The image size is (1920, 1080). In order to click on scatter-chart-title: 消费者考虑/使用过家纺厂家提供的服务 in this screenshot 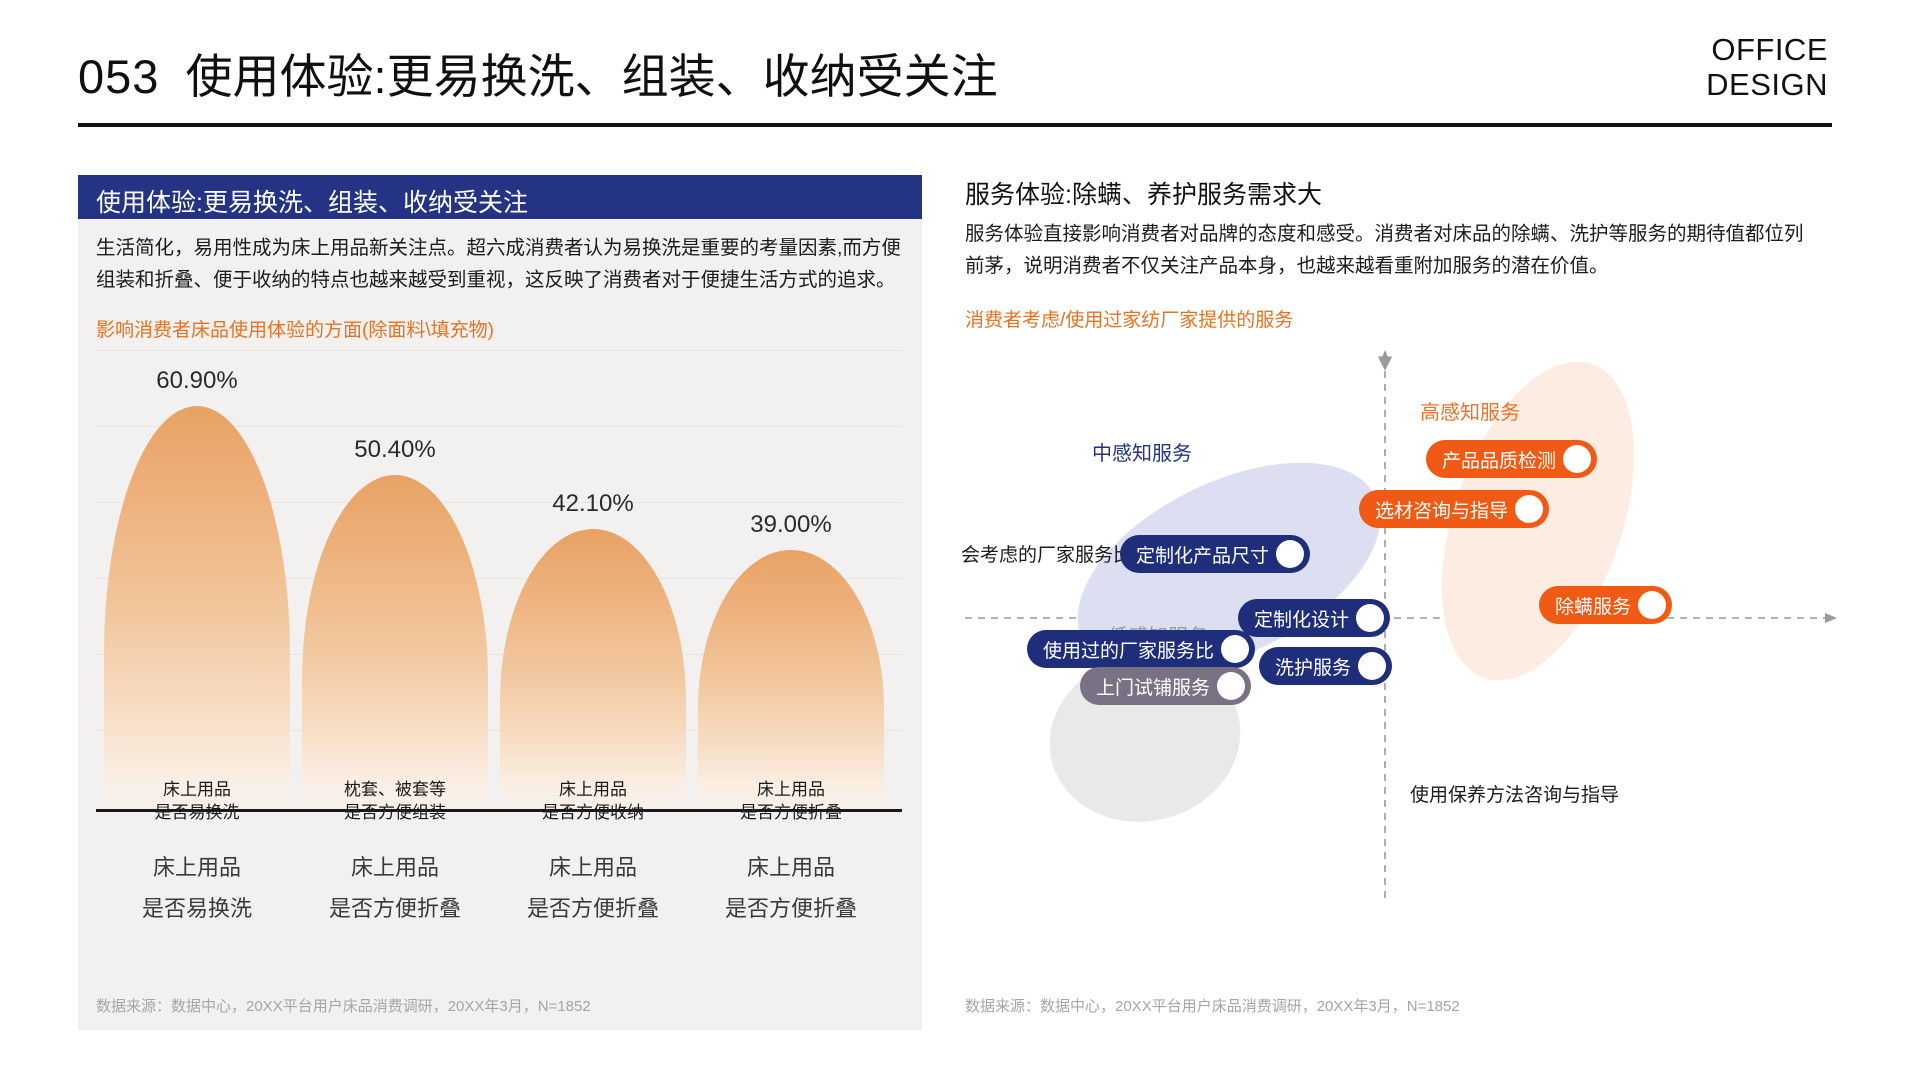, I will do `click(1129, 320)`.